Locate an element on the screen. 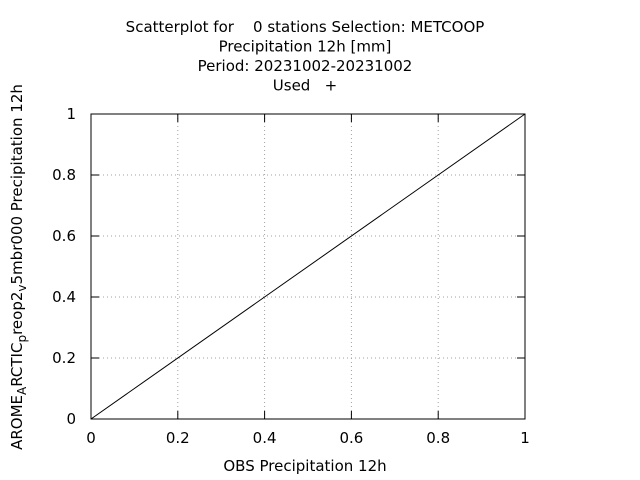 The image size is (640, 480). title-line-2: Precipitation 12h [mm] is located at coordinates (305, 47).